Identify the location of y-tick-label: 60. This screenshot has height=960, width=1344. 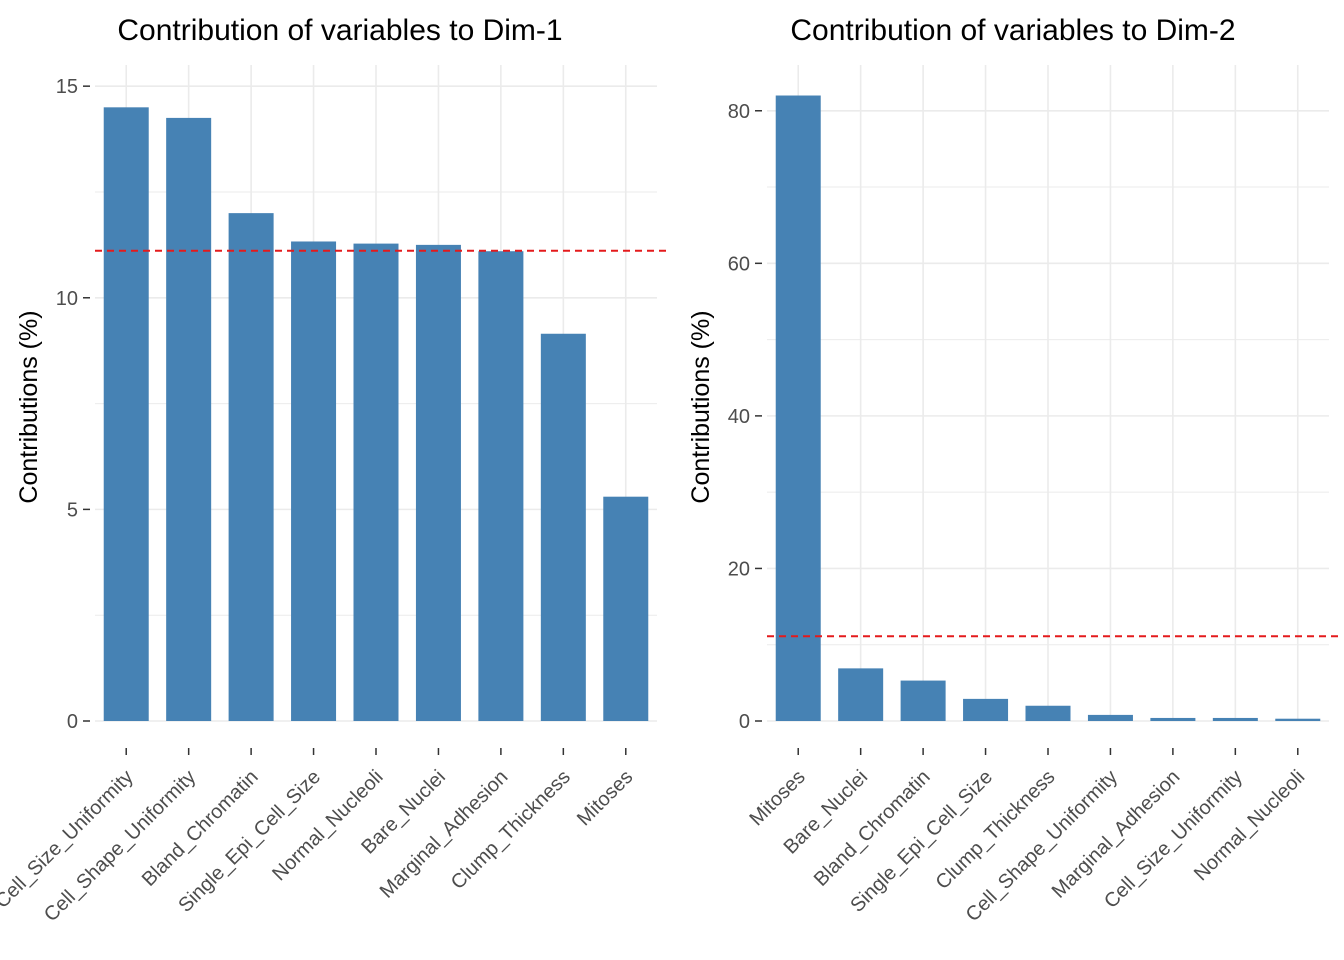
(739, 264).